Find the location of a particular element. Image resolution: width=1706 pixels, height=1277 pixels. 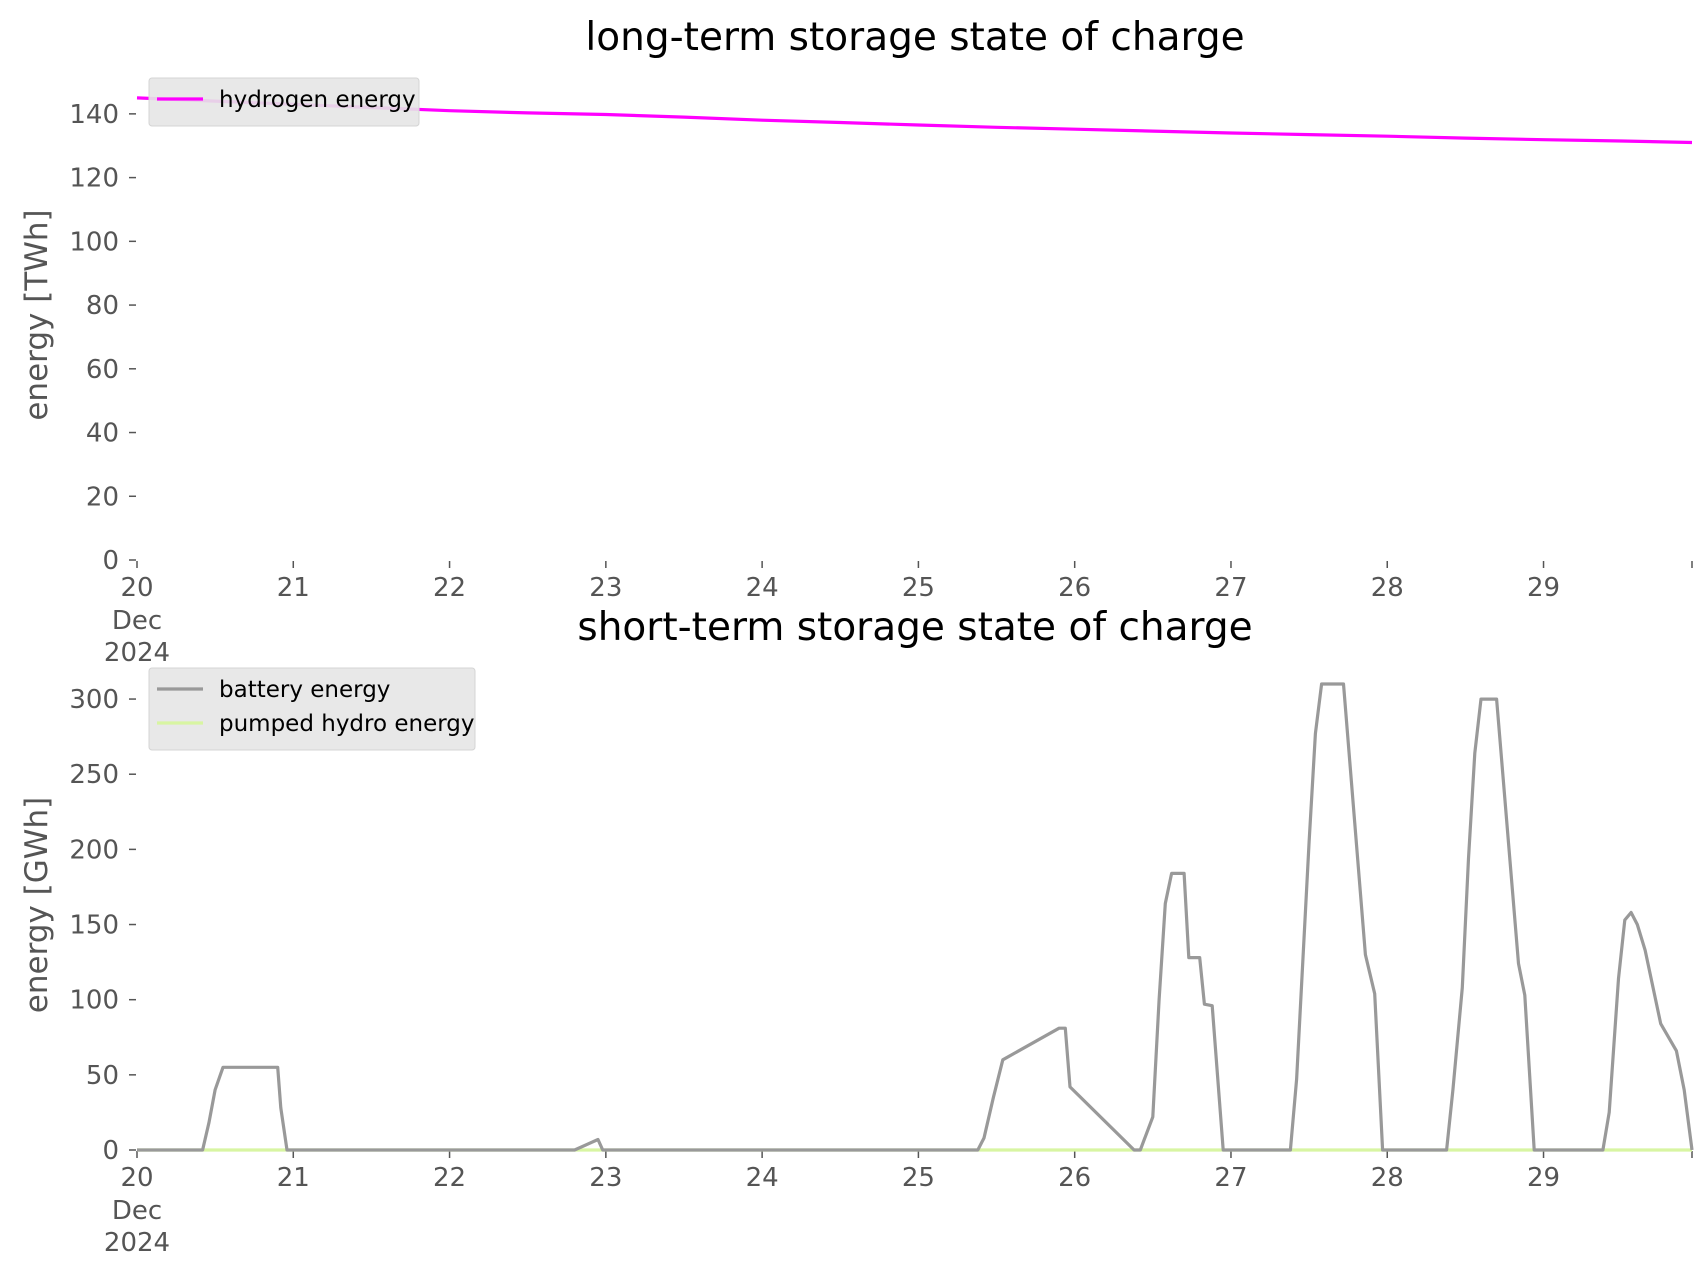

y-tick-label: 120 is located at coordinates (94, 179).